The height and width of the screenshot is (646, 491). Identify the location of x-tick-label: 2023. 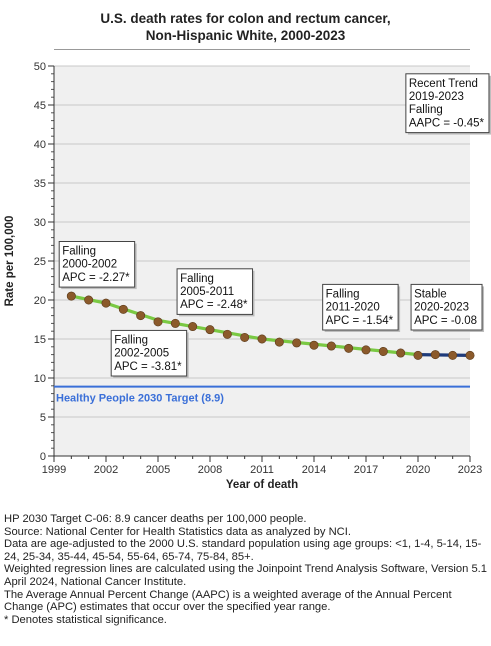
(470, 470).